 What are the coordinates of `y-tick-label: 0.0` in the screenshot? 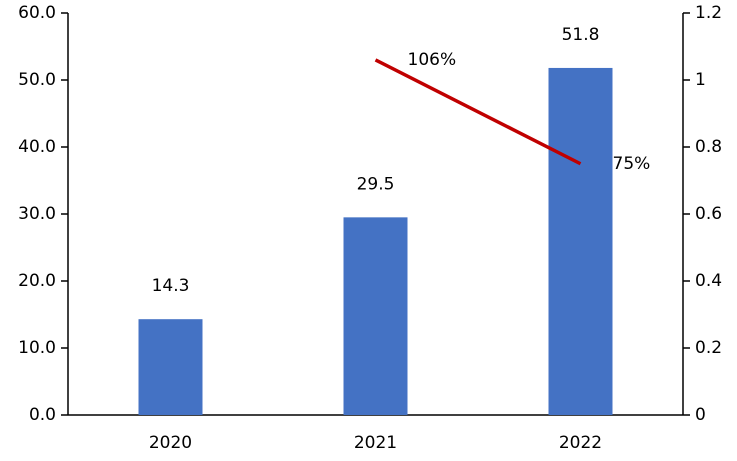 It's located at (42, 415).